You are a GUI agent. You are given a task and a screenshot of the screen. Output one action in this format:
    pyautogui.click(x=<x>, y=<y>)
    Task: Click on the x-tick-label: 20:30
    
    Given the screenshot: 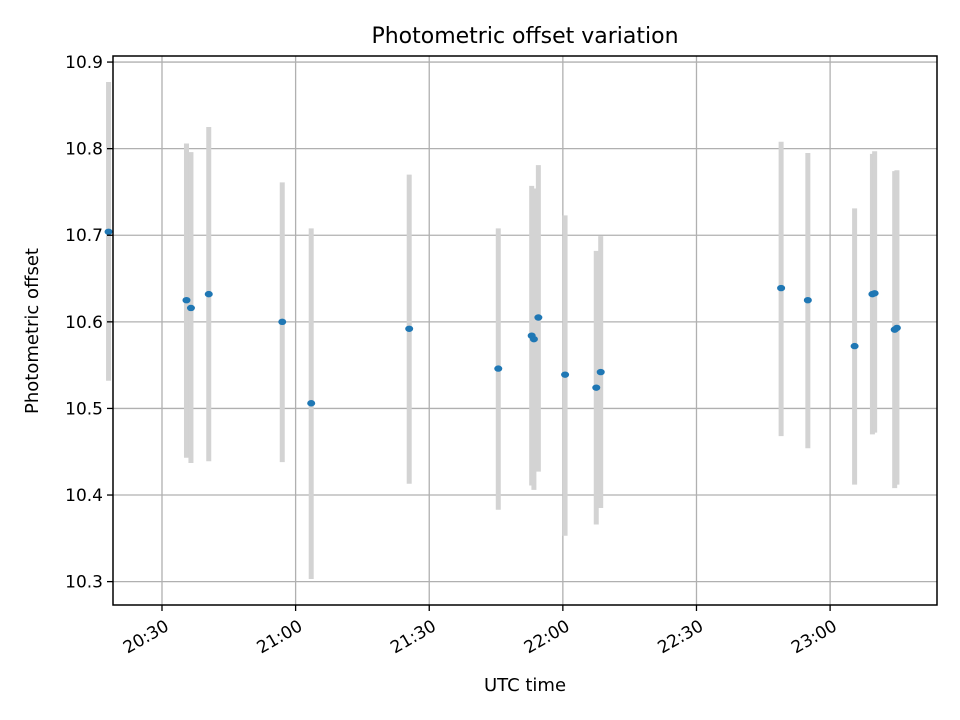 What is the action you would take?
    pyautogui.click(x=146, y=637)
    